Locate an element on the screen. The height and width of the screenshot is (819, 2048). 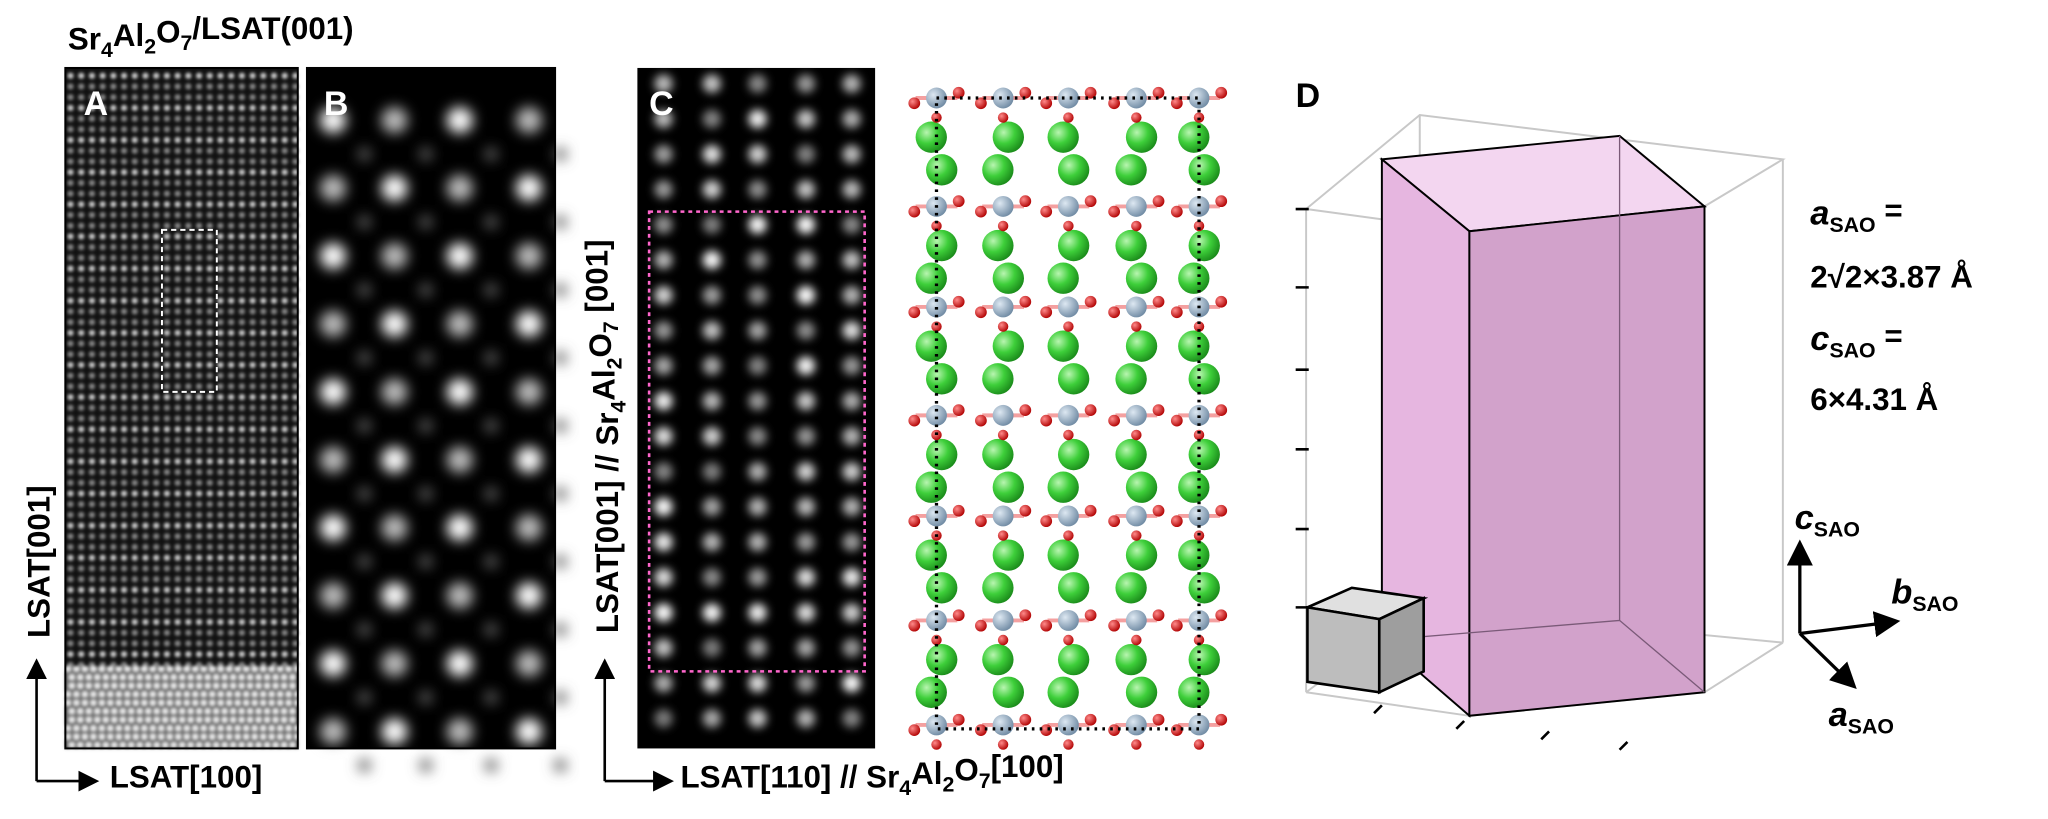
subscript: SAO is located at coordinates (1837, 529).